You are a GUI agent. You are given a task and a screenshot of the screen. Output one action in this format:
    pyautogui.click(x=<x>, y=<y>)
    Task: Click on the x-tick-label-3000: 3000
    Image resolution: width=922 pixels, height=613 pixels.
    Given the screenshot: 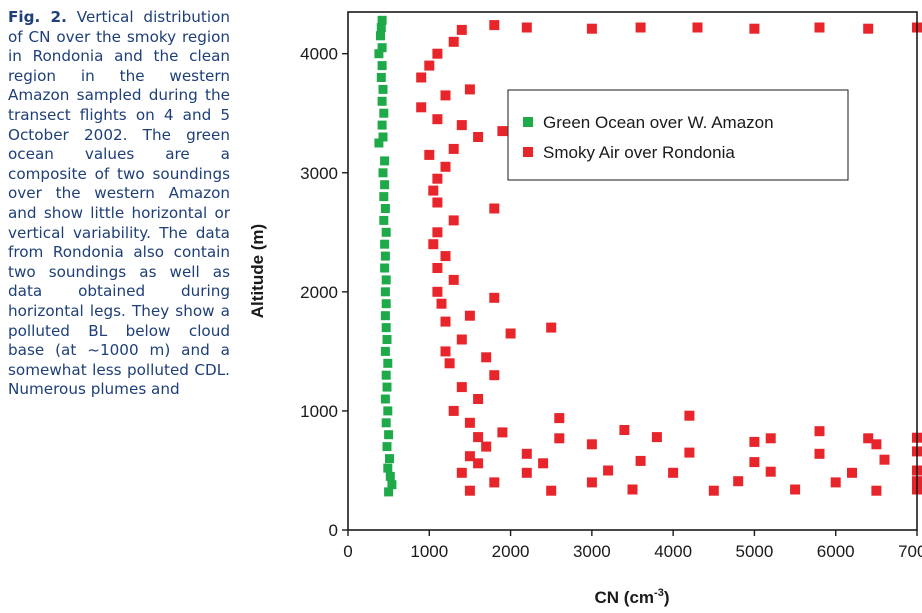 What is the action you would take?
    pyautogui.click(x=592, y=551)
    